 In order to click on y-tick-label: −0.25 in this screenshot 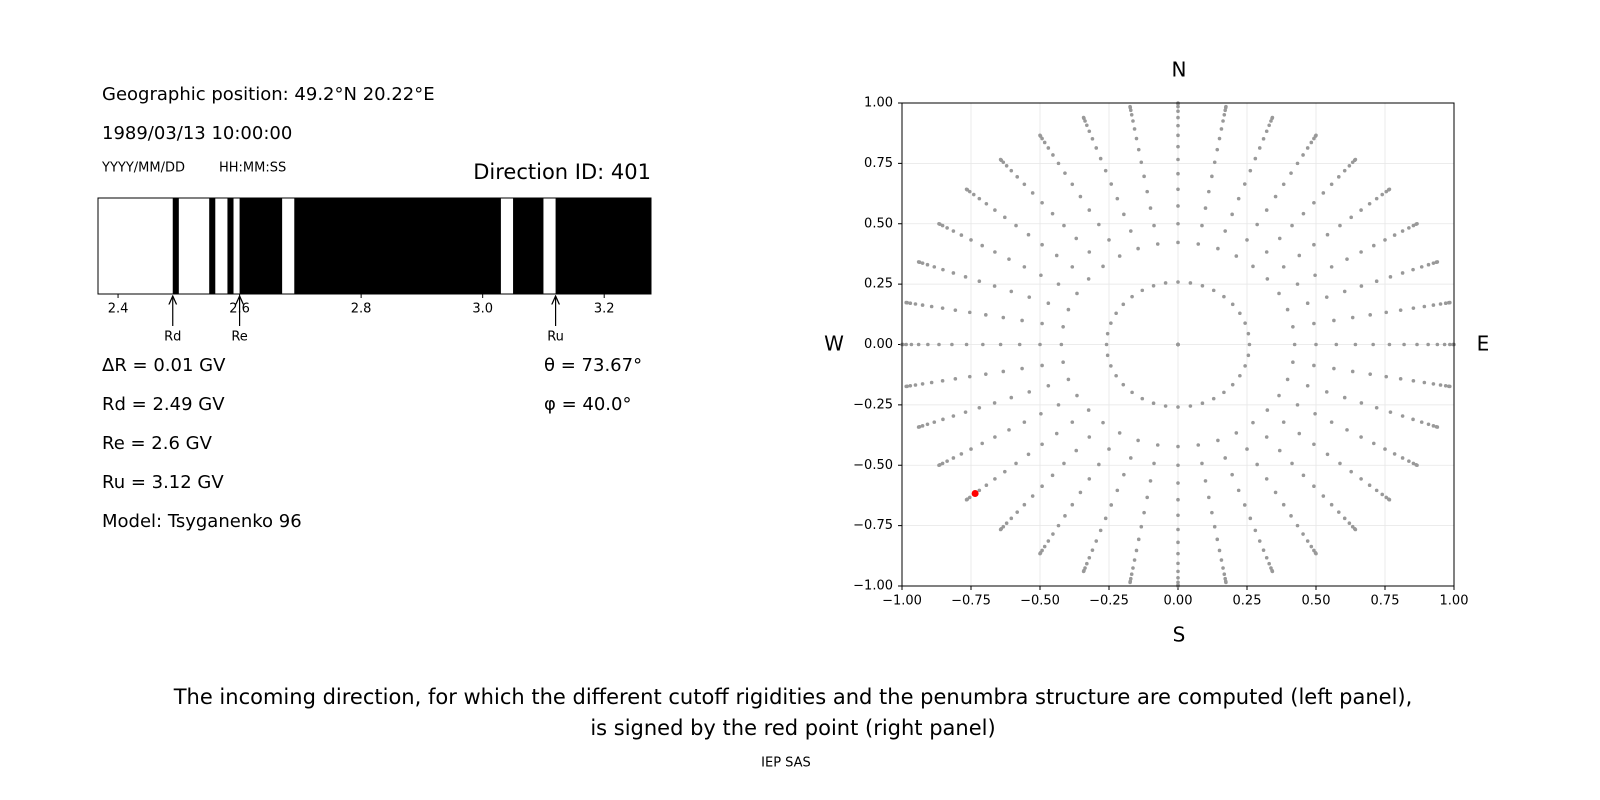, I will do `click(873, 404)`.